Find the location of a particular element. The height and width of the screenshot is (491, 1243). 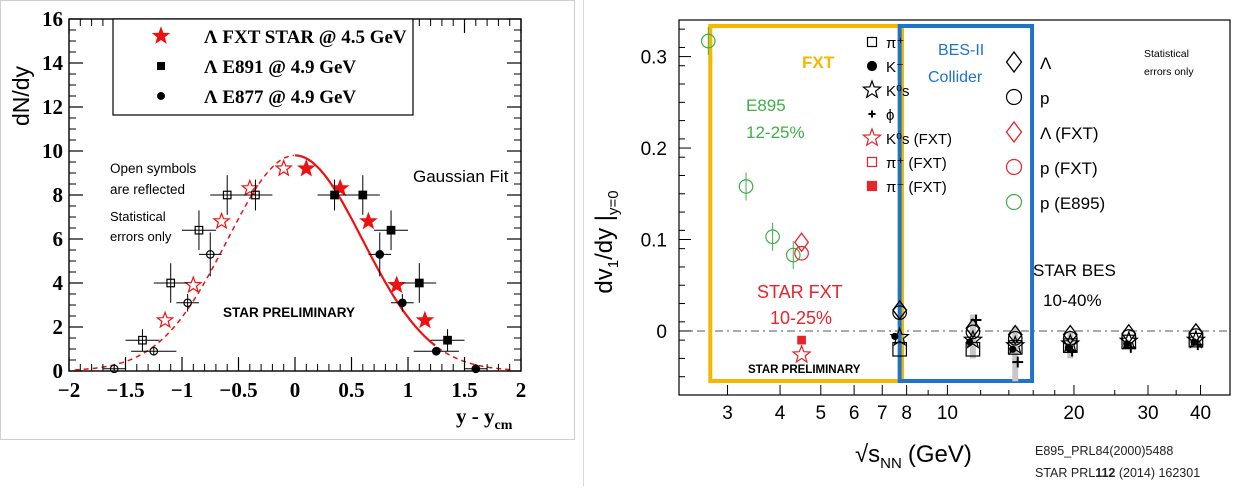

annotation-e895-2: 12-25% is located at coordinates (775, 132).